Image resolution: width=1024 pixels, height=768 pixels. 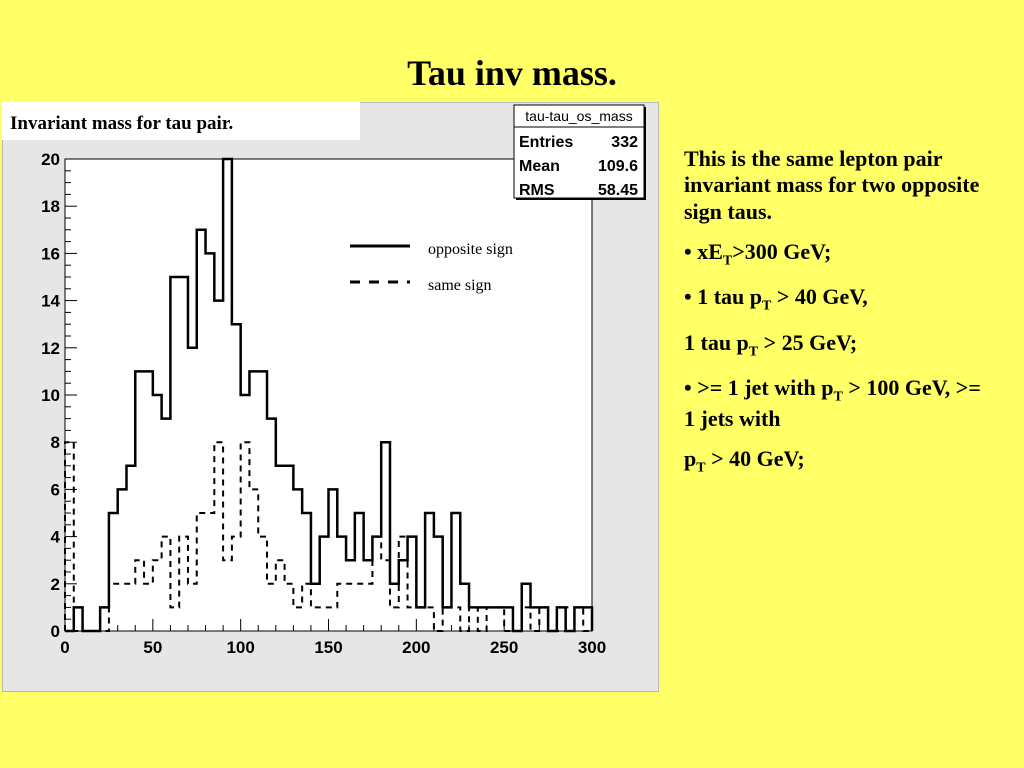 What do you see at coordinates (50, 159) in the screenshot?
I see `y-tick-label: 20` at bounding box center [50, 159].